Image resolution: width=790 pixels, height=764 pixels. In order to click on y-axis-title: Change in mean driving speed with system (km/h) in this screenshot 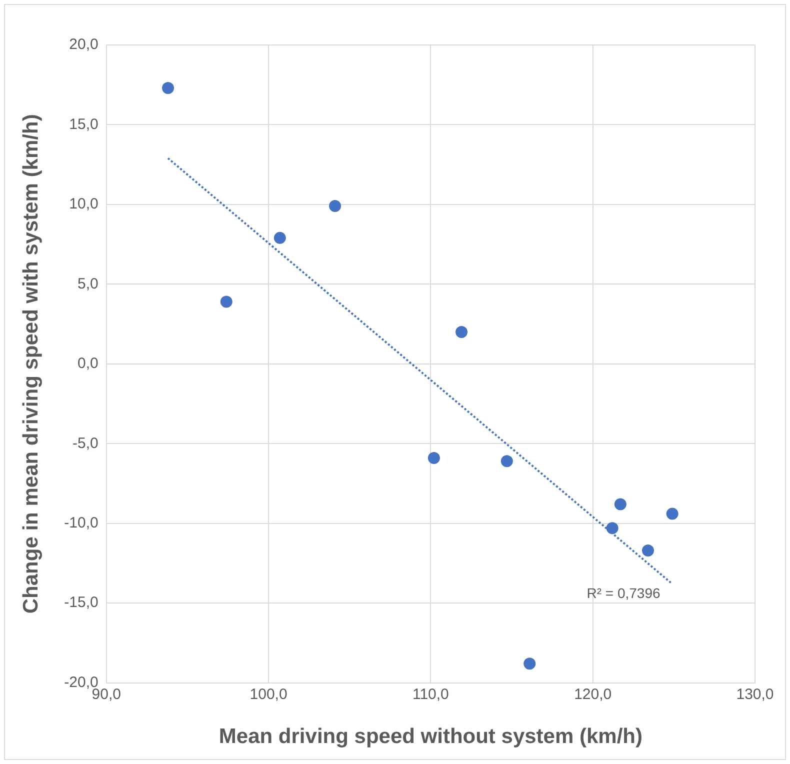, I will do `click(30, 364)`.